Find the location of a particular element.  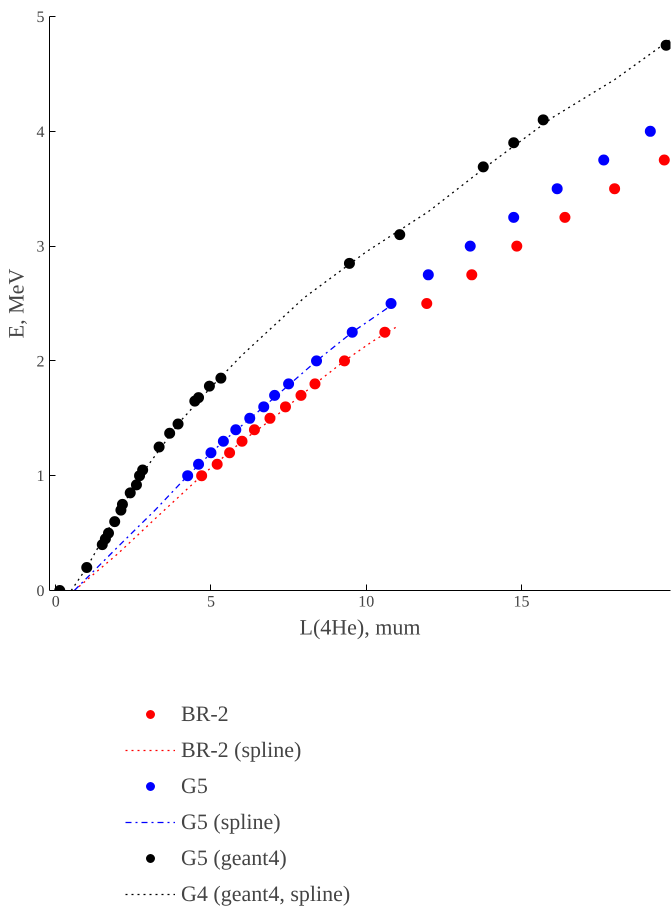

y-tick-label: 5 is located at coordinates (40, 17).